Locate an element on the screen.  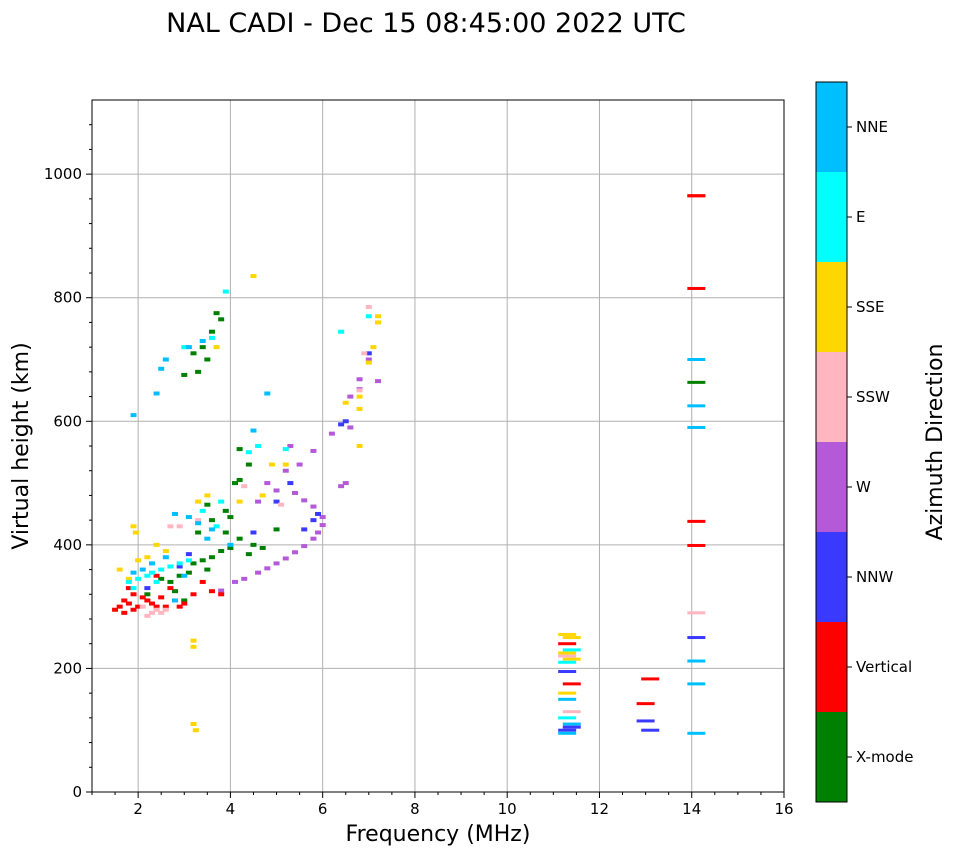
y-tick-label: 0 is located at coordinates (77, 792).